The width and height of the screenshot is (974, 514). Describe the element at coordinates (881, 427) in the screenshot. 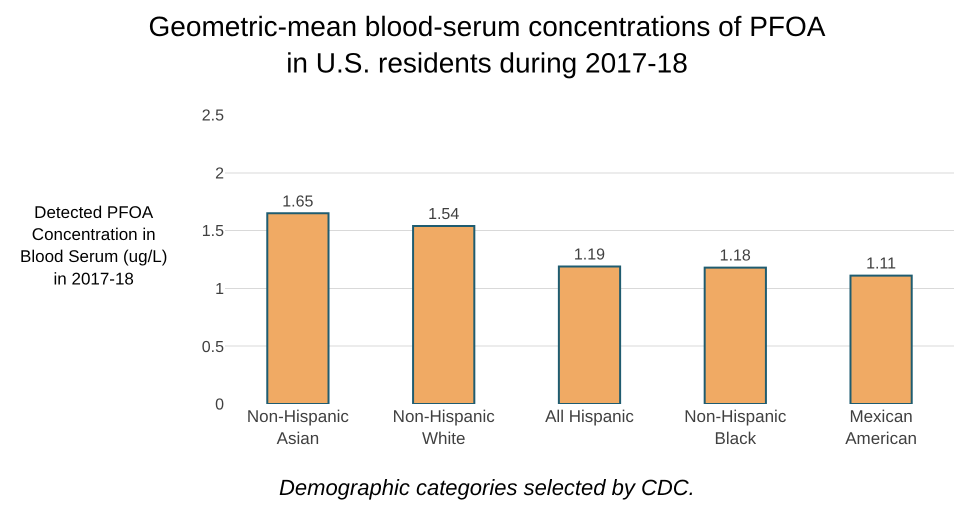

I see `x-tick-label: Mexican American` at that location.